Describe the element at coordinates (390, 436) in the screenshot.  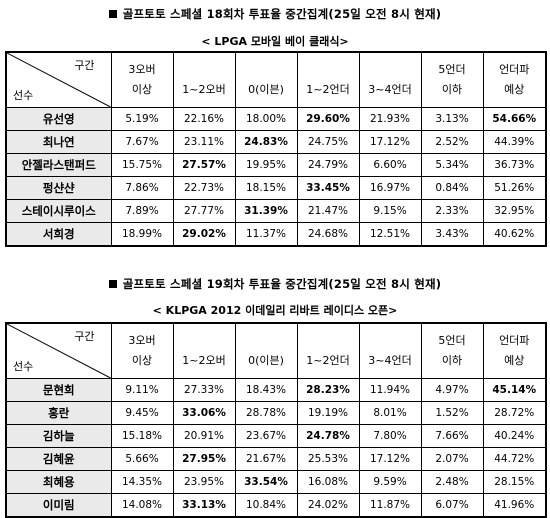
I see `vote-rate-cell: 7.80%` at that location.